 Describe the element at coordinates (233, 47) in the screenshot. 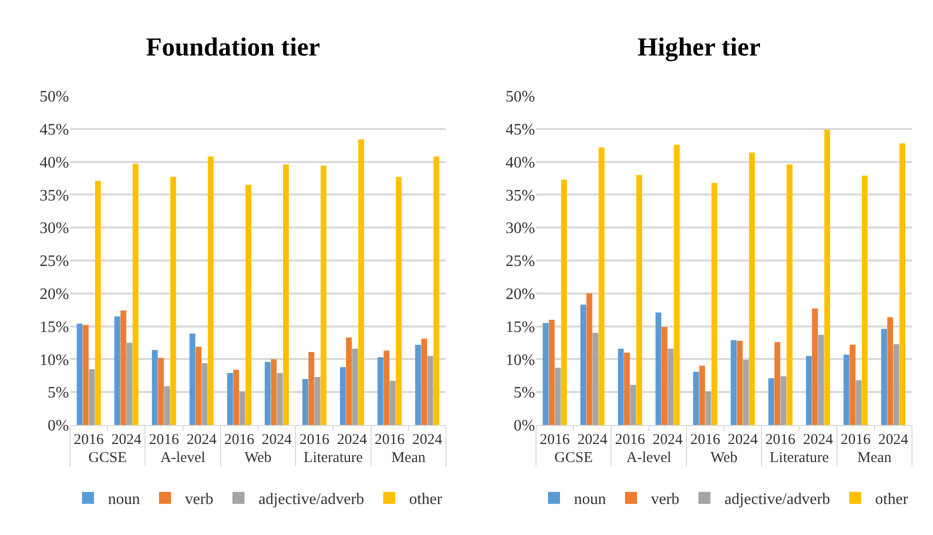

I see `chart-title: Foundation tier` at that location.